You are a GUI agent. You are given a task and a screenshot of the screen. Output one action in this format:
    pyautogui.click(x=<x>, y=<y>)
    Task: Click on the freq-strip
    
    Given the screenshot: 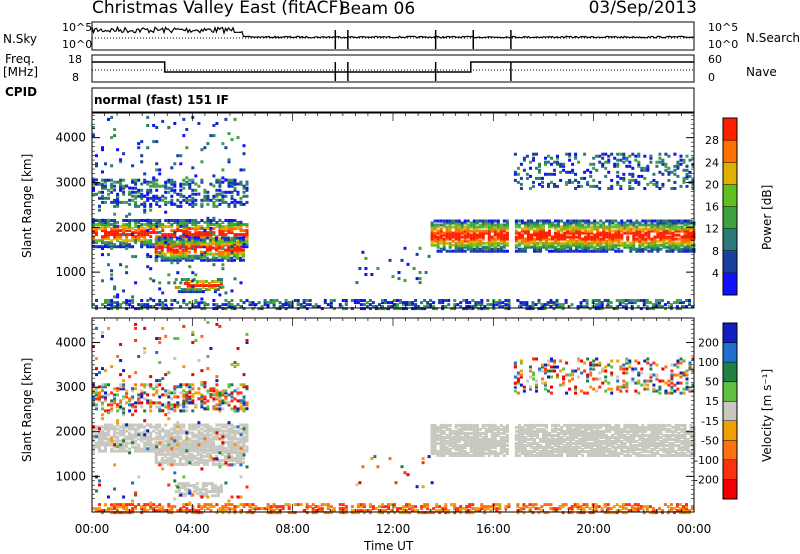 What is the action you would take?
    pyautogui.click(x=393, y=68)
    